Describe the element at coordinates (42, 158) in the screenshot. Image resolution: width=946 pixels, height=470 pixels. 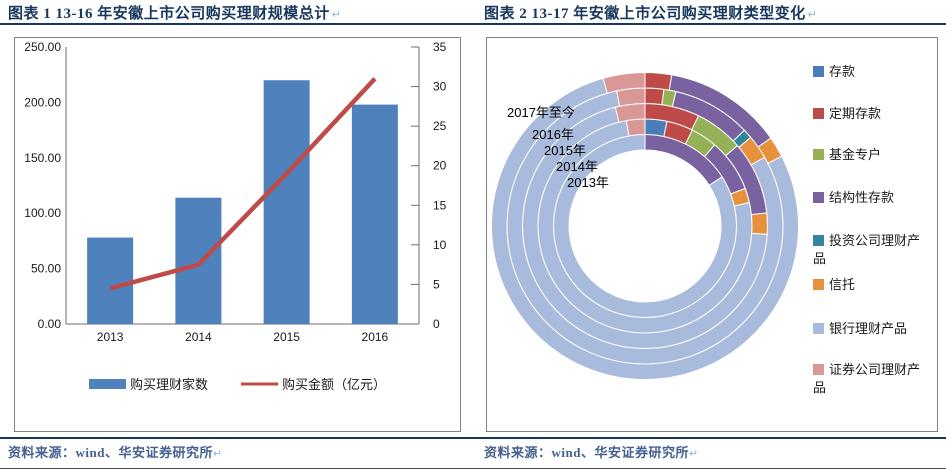
I see `left-axis-tick-label: 150.00` at that location.